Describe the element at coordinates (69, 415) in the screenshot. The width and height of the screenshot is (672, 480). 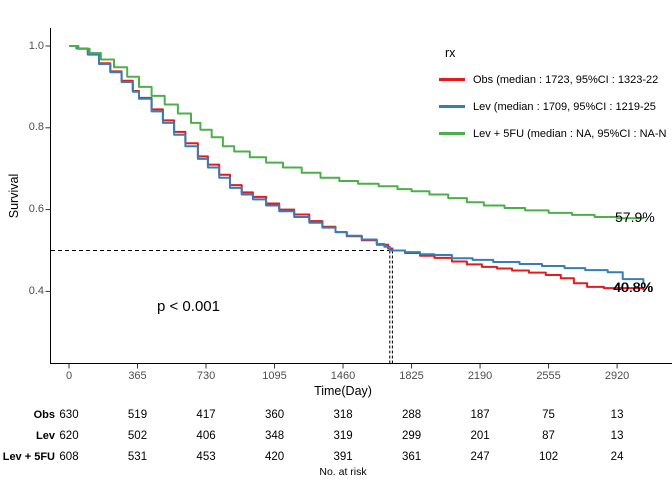
I see `risk-count: 630` at that location.